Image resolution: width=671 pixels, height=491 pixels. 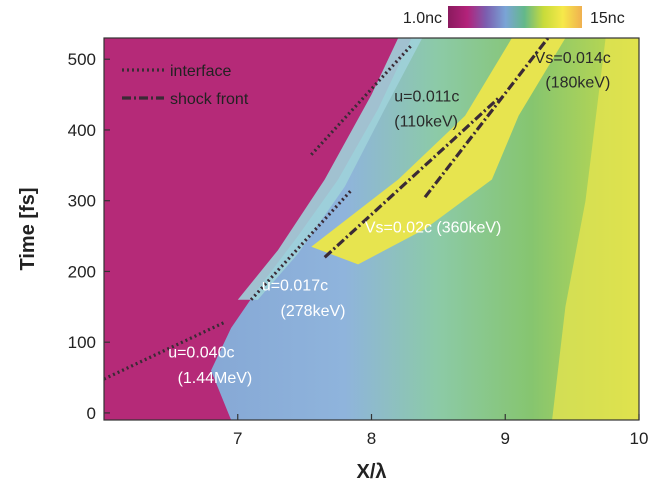 What do you see at coordinates (371, 438) in the screenshot?
I see `x-tick-label: 8` at bounding box center [371, 438].